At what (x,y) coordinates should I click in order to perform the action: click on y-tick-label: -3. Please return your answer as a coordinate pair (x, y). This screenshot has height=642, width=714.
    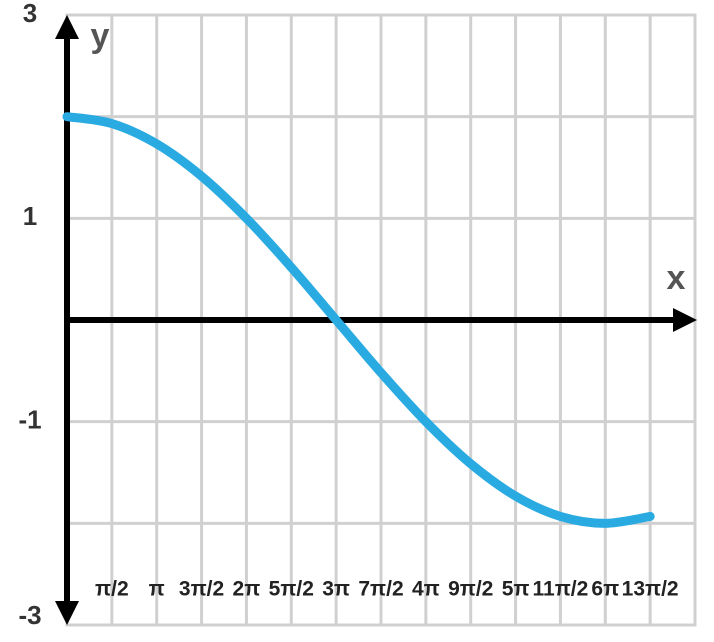
    Looking at the image, I should click on (29, 615).